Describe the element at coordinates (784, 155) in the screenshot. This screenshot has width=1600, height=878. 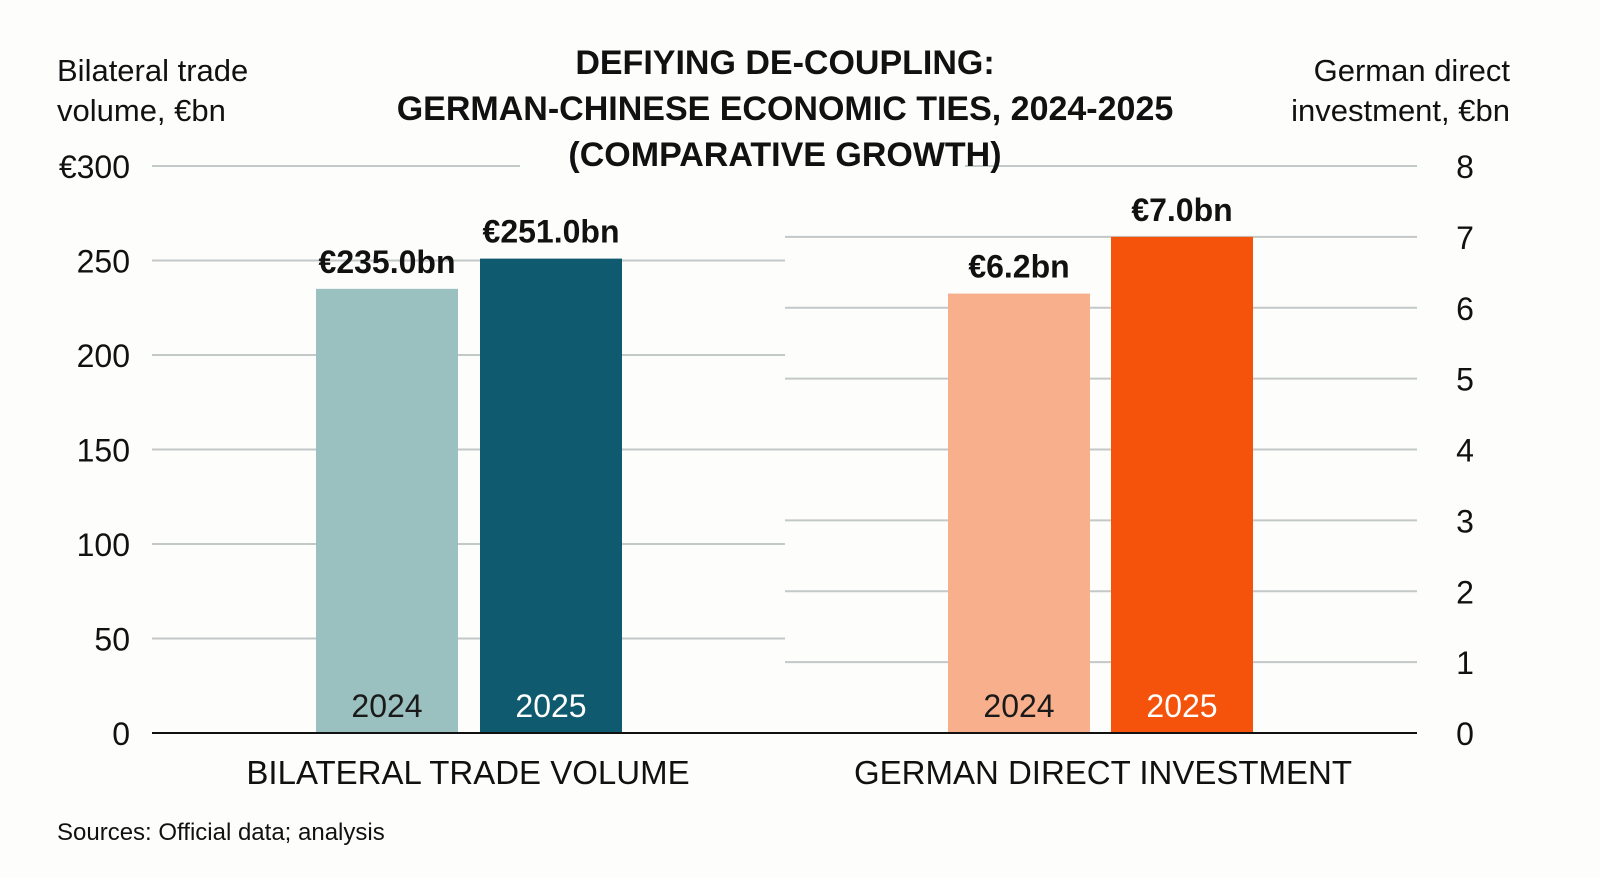
I see `chart-title-line-3: (COMPARATIVE GROWTH)` at that location.